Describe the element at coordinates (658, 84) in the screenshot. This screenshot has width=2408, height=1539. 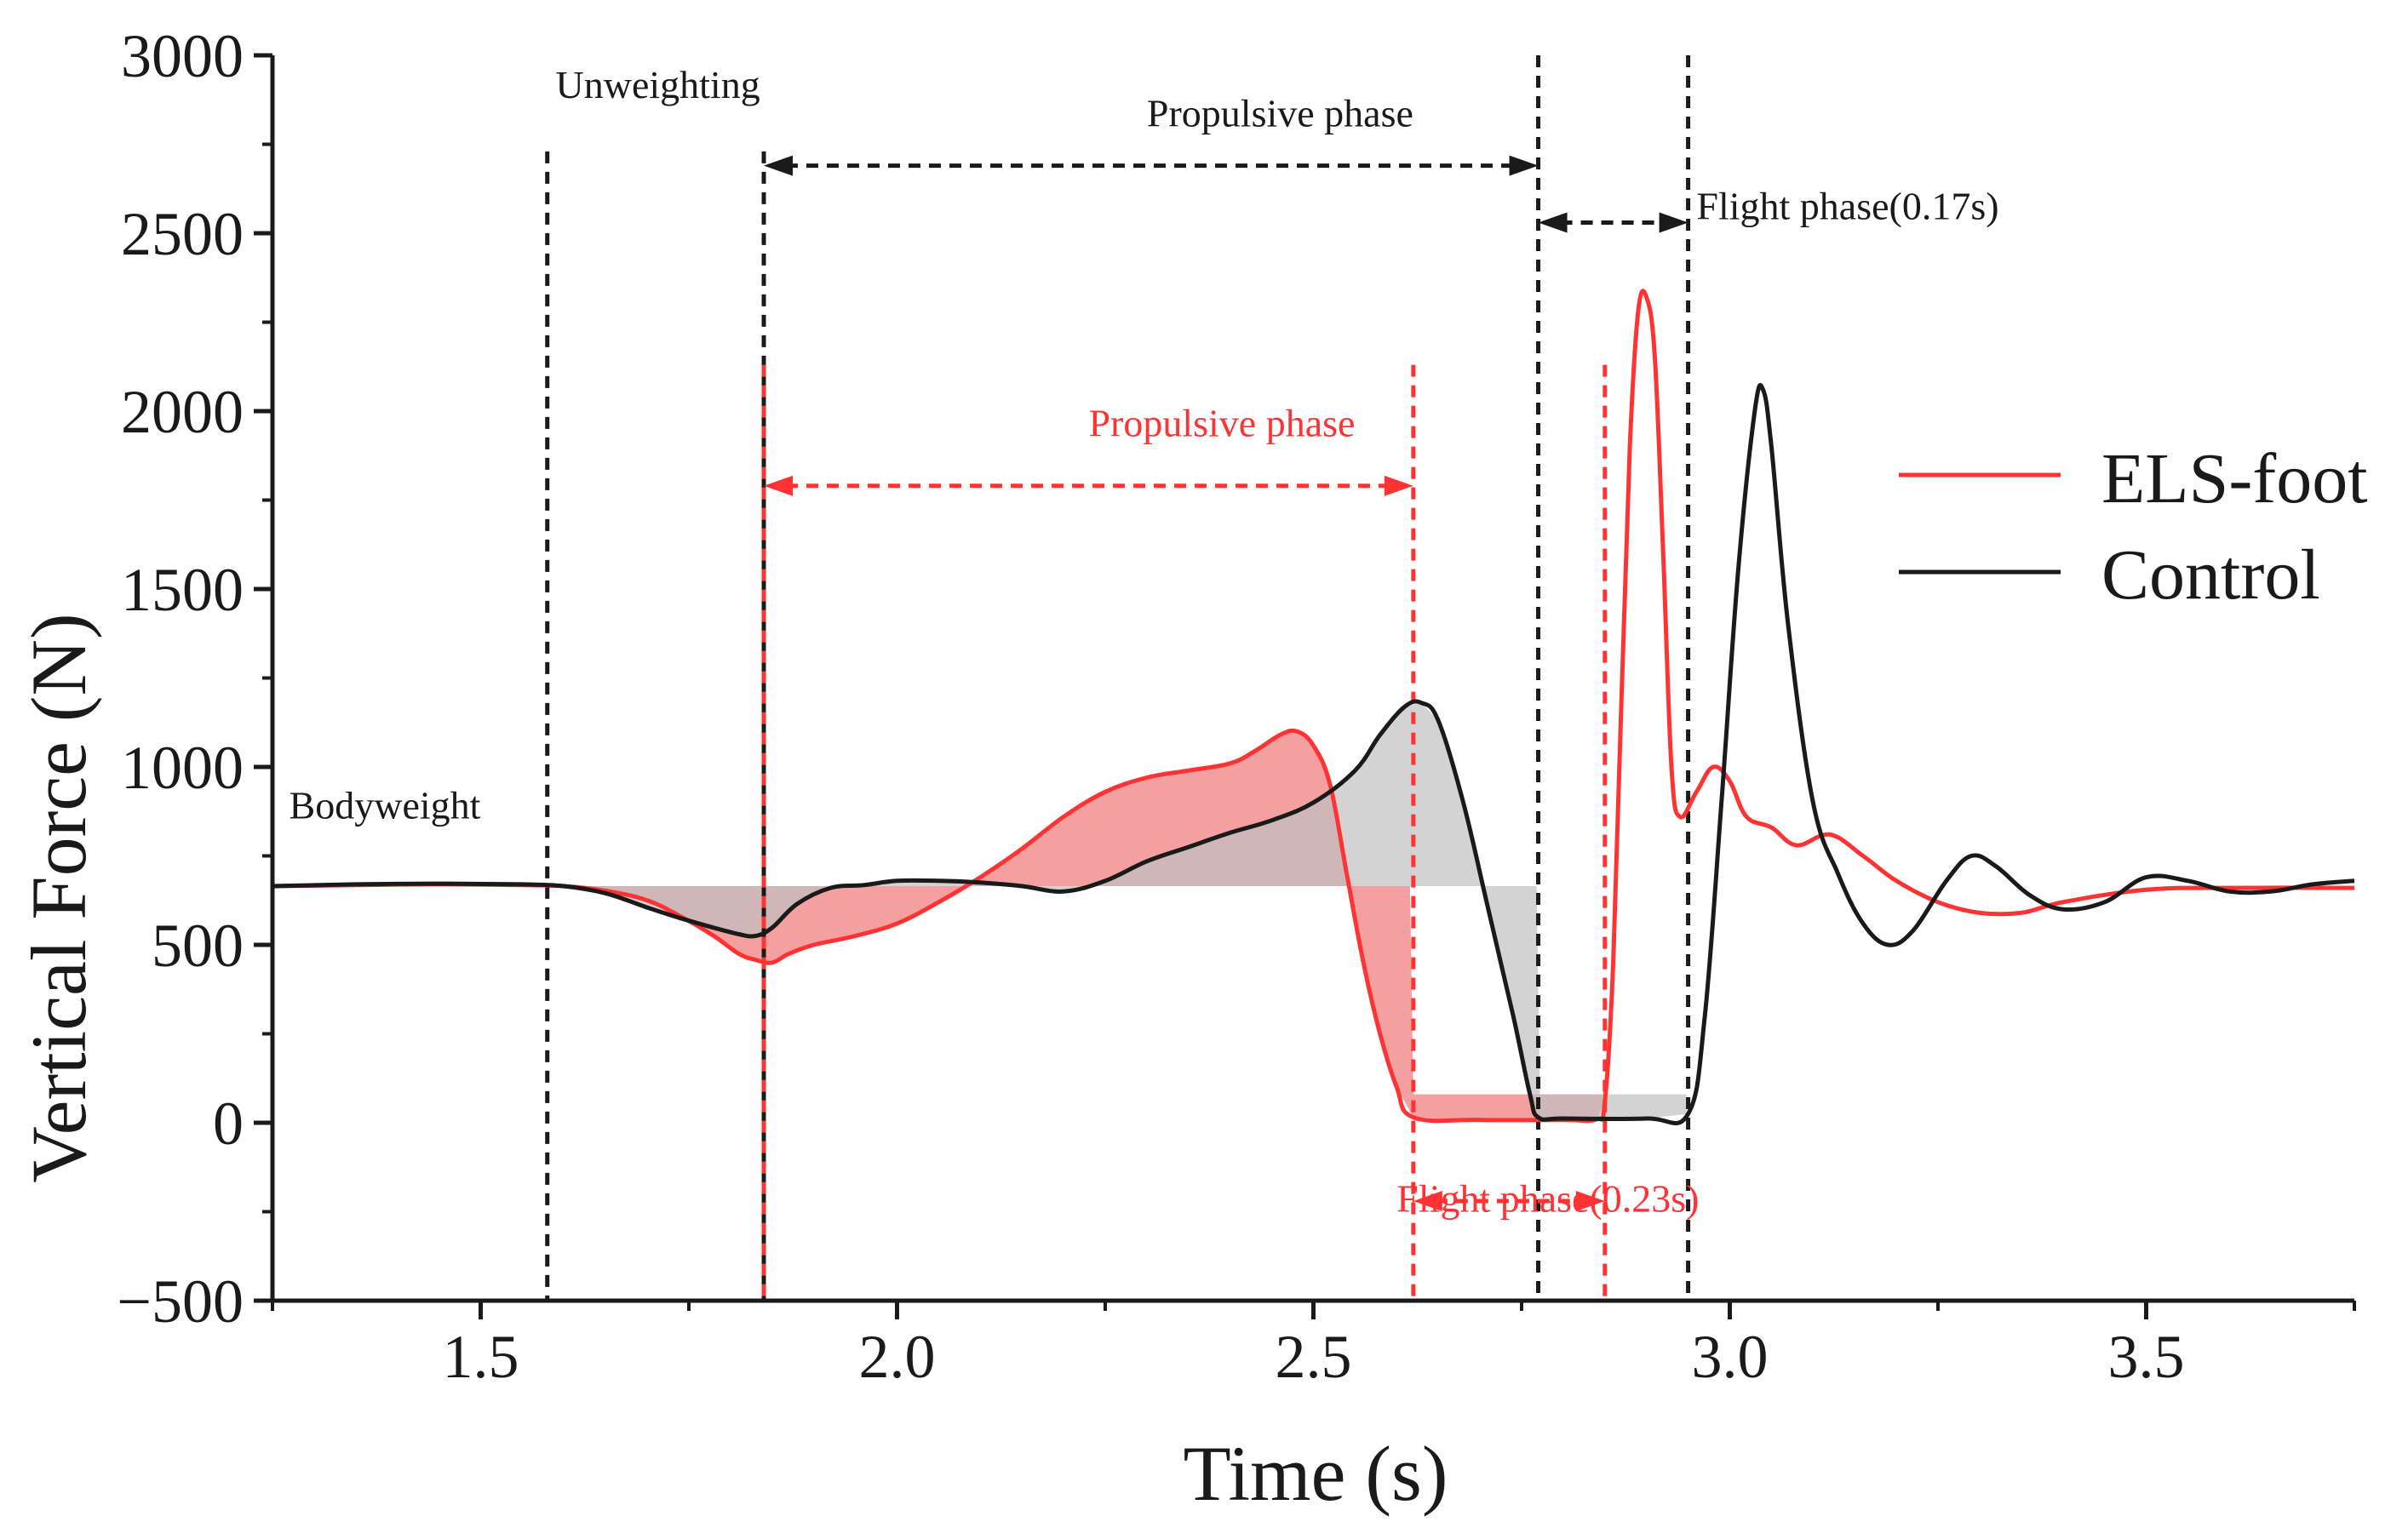
I see `annotation-unweighting: Unweighting` at that location.